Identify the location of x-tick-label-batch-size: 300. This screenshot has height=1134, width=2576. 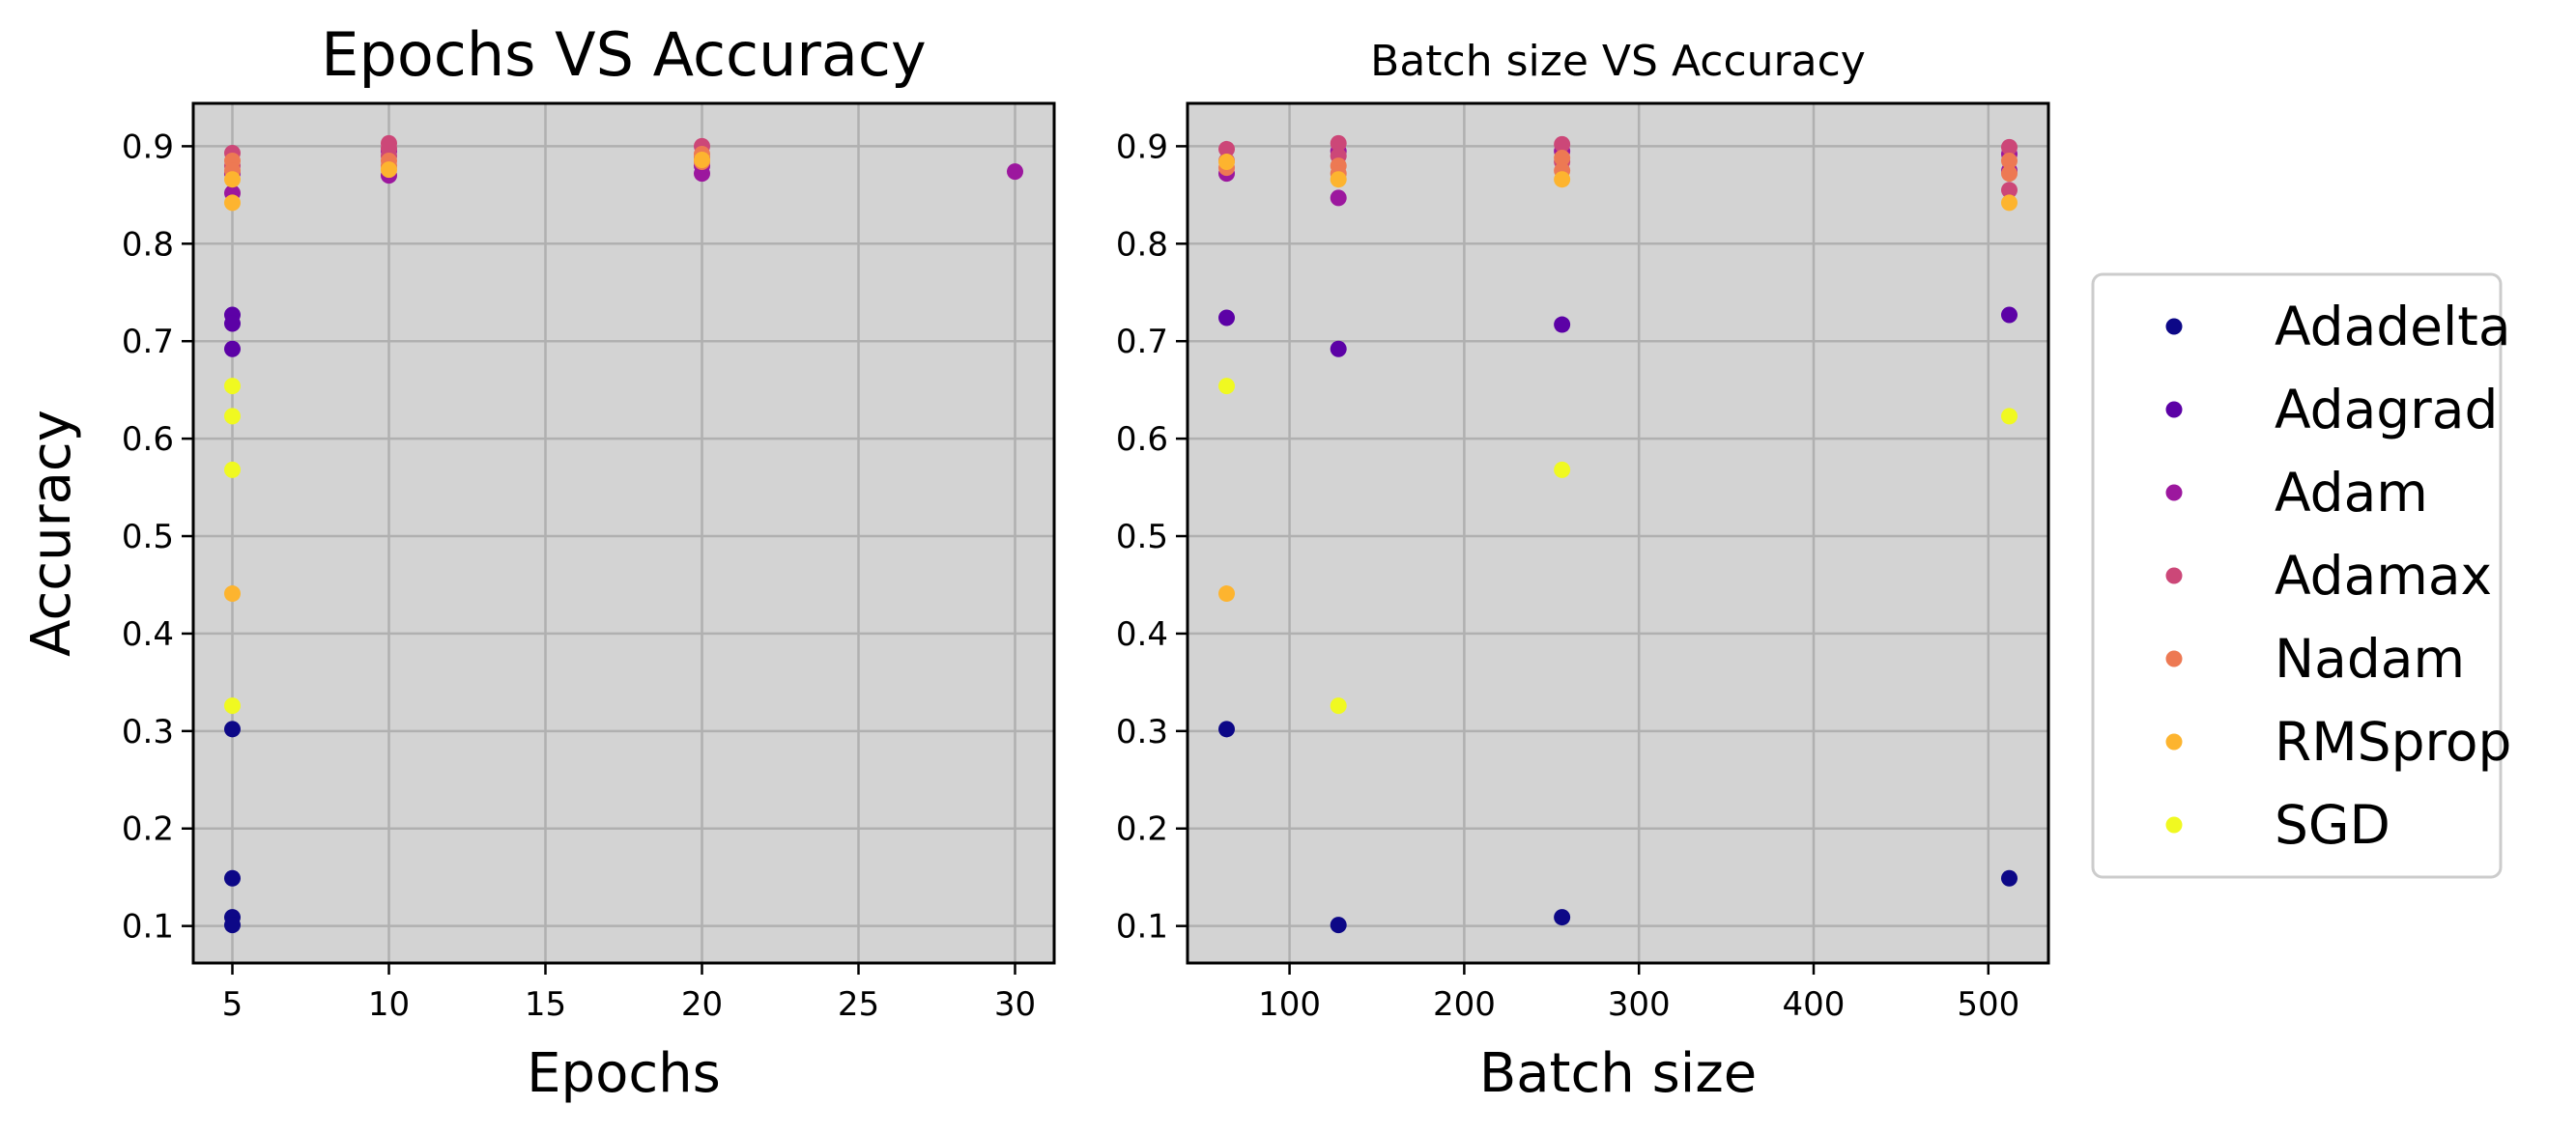
(1640, 1004).